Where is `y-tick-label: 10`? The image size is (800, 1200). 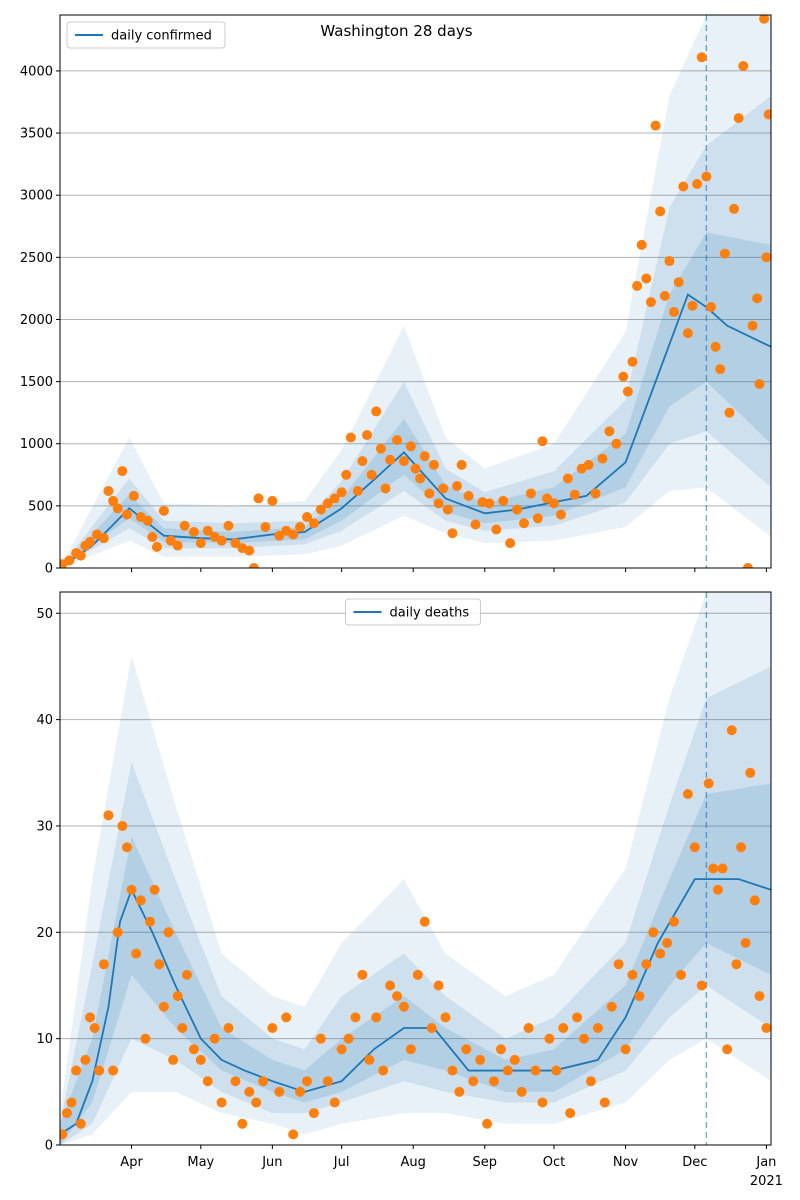 y-tick-label: 10 is located at coordinates (44, 1039).